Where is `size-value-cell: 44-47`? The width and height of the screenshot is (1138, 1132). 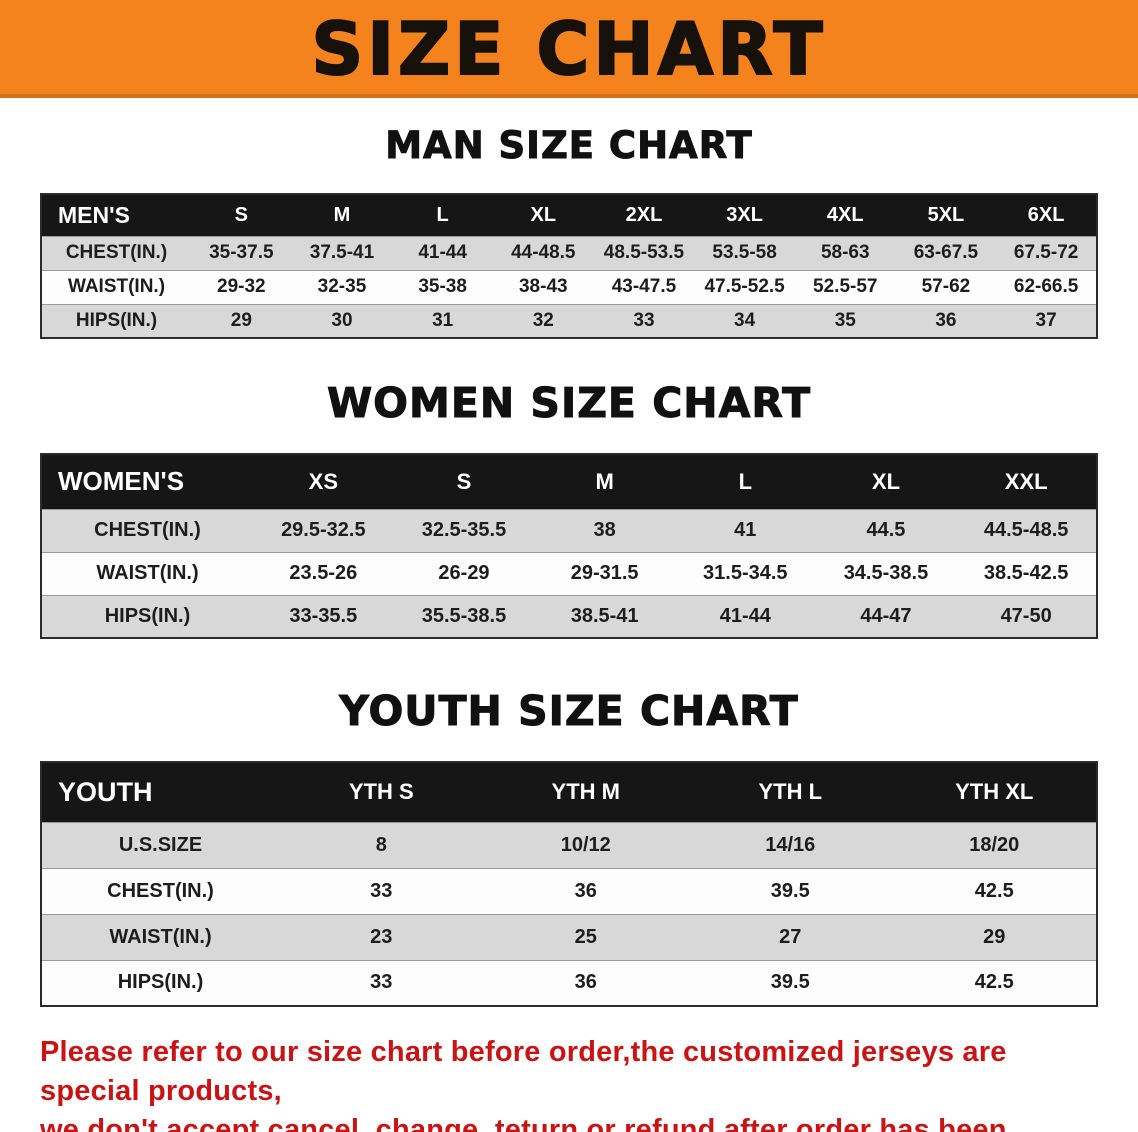 size-value-cell: 44-47 is located at coordinates (886, 616).